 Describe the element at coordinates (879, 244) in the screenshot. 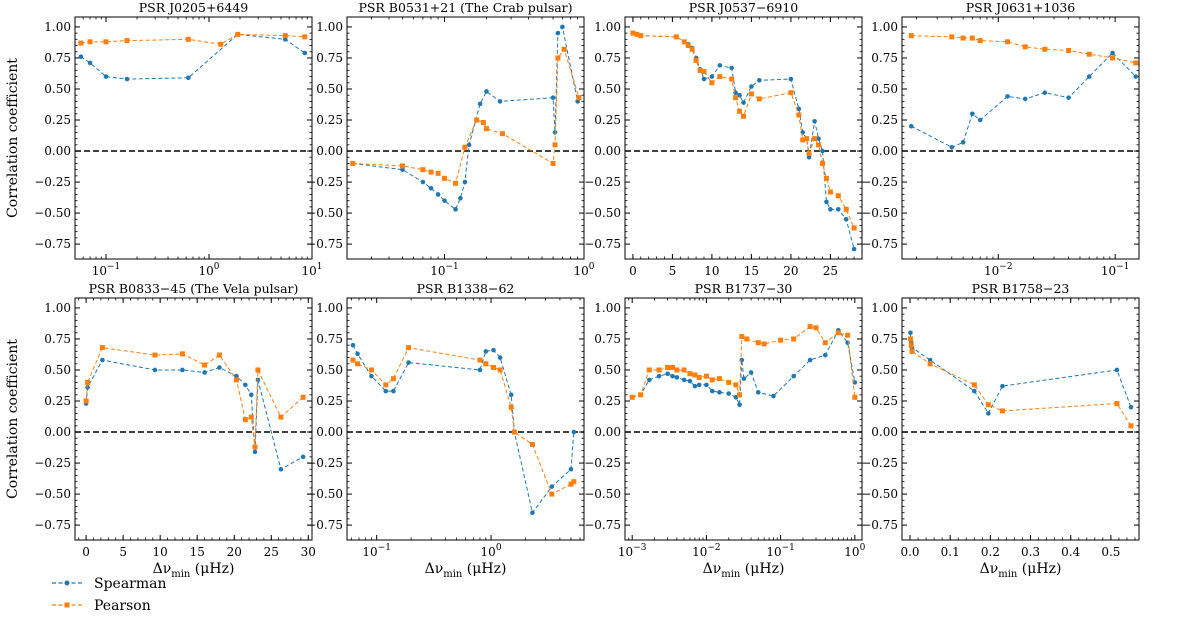

I see `y-tick-label: −0.75` at that location.